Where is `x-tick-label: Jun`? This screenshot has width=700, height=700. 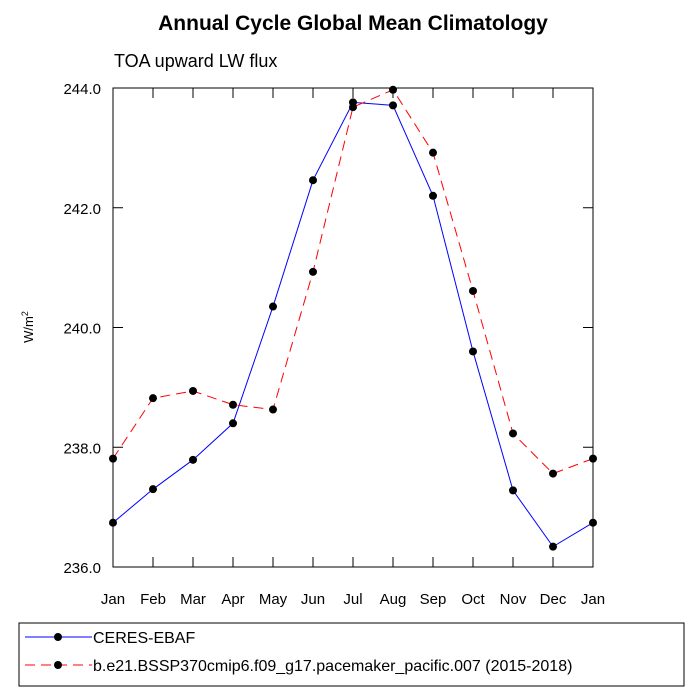 x-tick-label: Jun is located at coordinates (313, 599).